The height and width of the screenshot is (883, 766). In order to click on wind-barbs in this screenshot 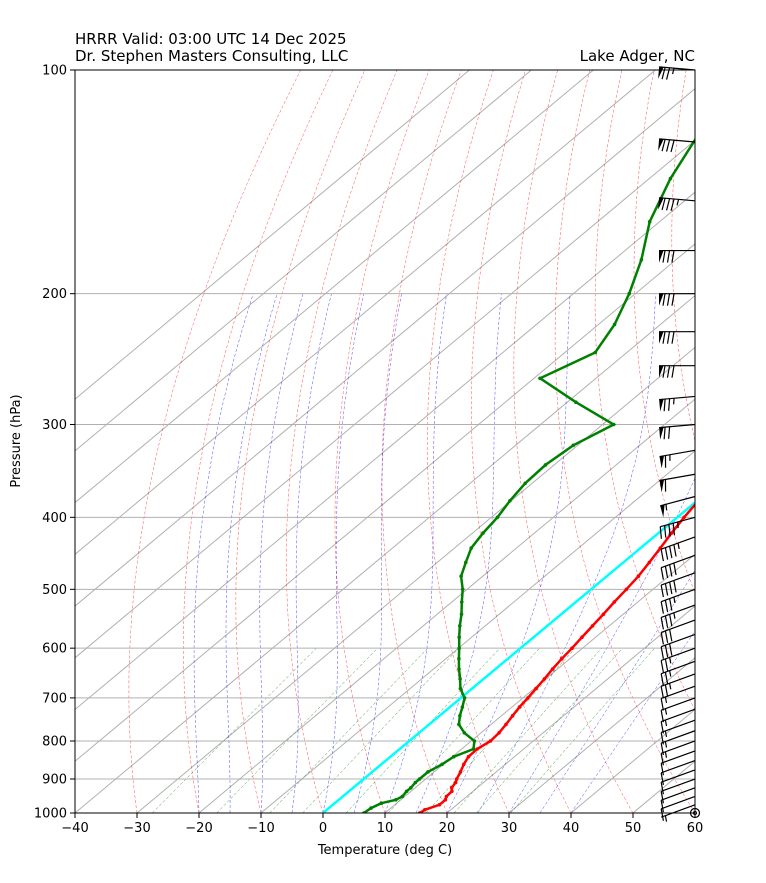, I will do `click(679, 444)`.